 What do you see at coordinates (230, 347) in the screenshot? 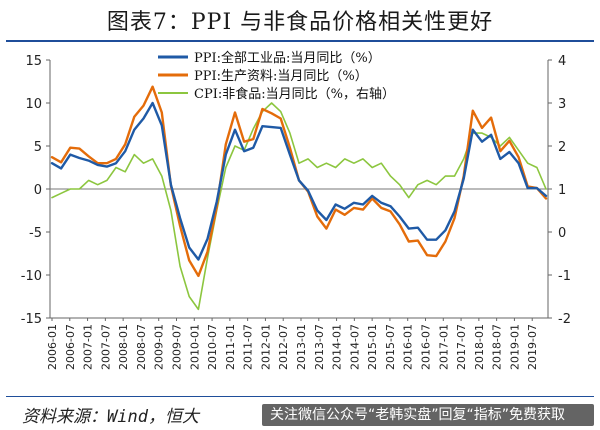
I see `x-tick-label: 2011-01` at bounding box center [230, 347].